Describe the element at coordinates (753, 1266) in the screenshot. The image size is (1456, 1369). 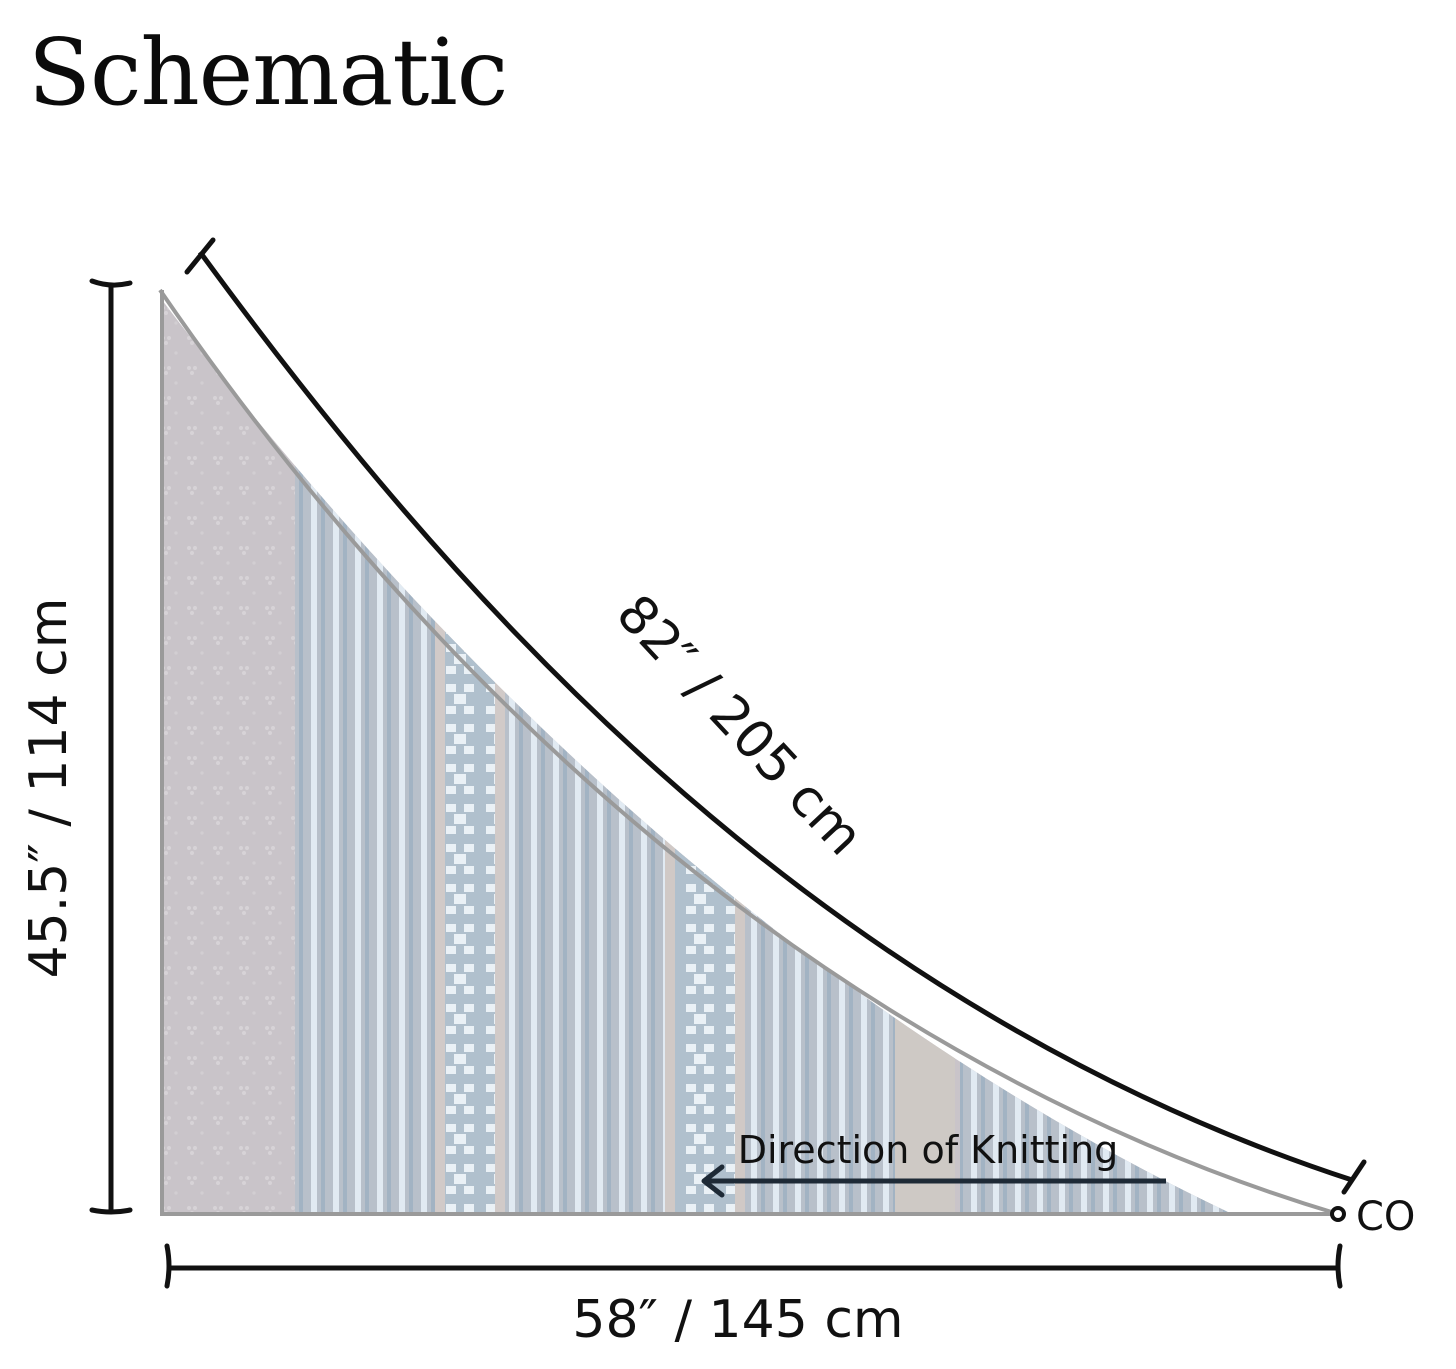
I see `width-dimension-line` at that location.